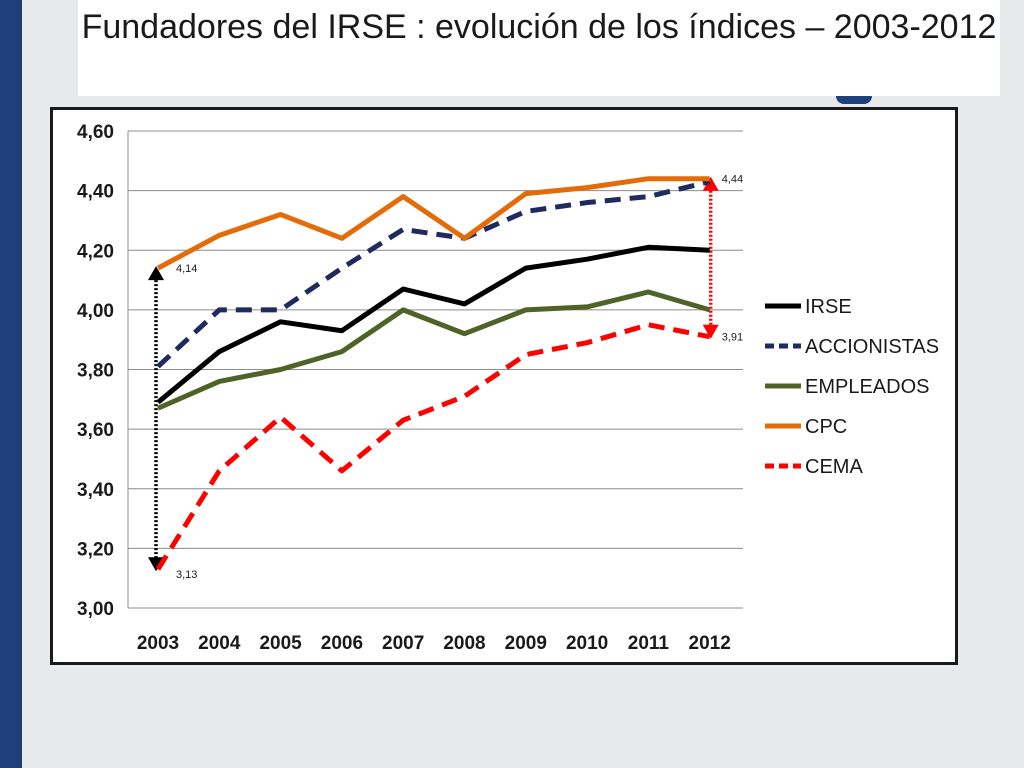  What do you see at coordinates (867, 387) in the screenshot?
I see `legend-label: EMPLEADOS` at bounding box center [867, 387].